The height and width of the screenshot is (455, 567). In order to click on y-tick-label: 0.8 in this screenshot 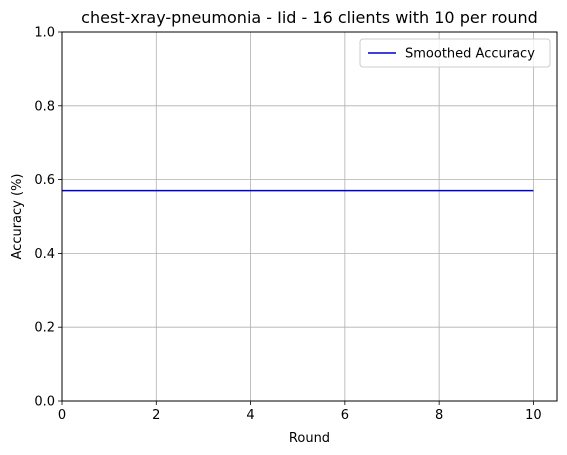, I will do `click(44, 106)`.